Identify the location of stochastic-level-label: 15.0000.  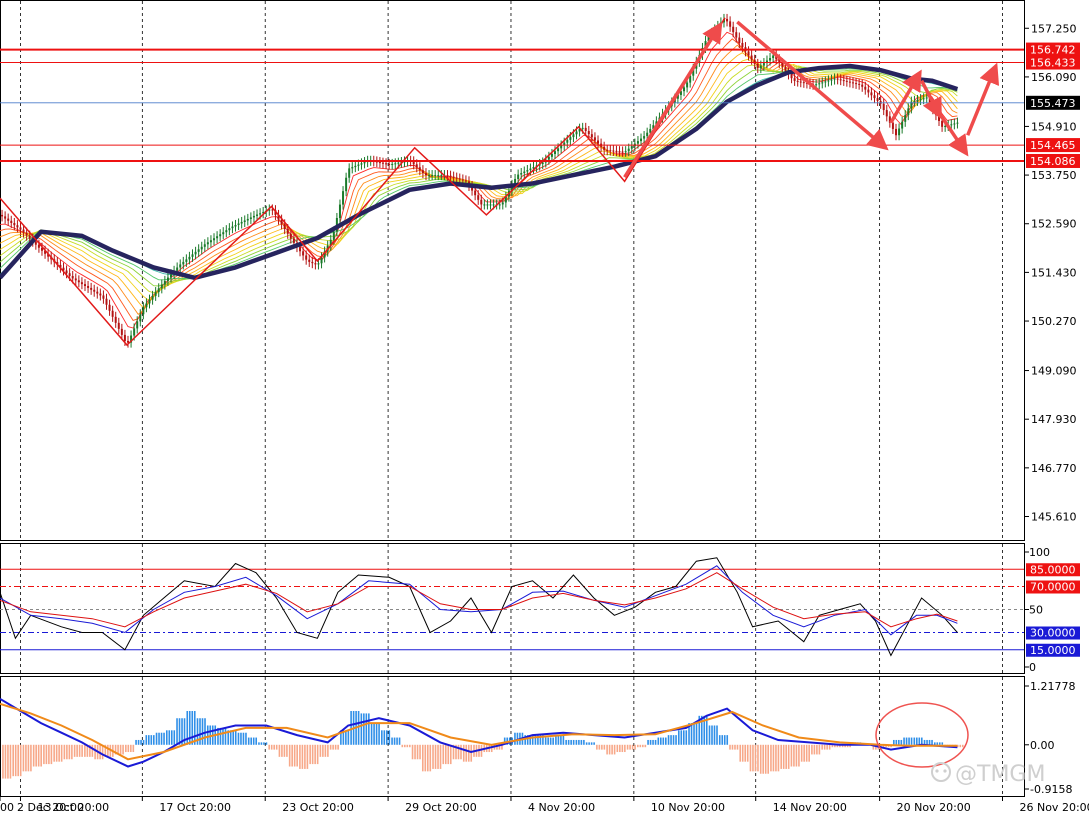
(1053, 650).